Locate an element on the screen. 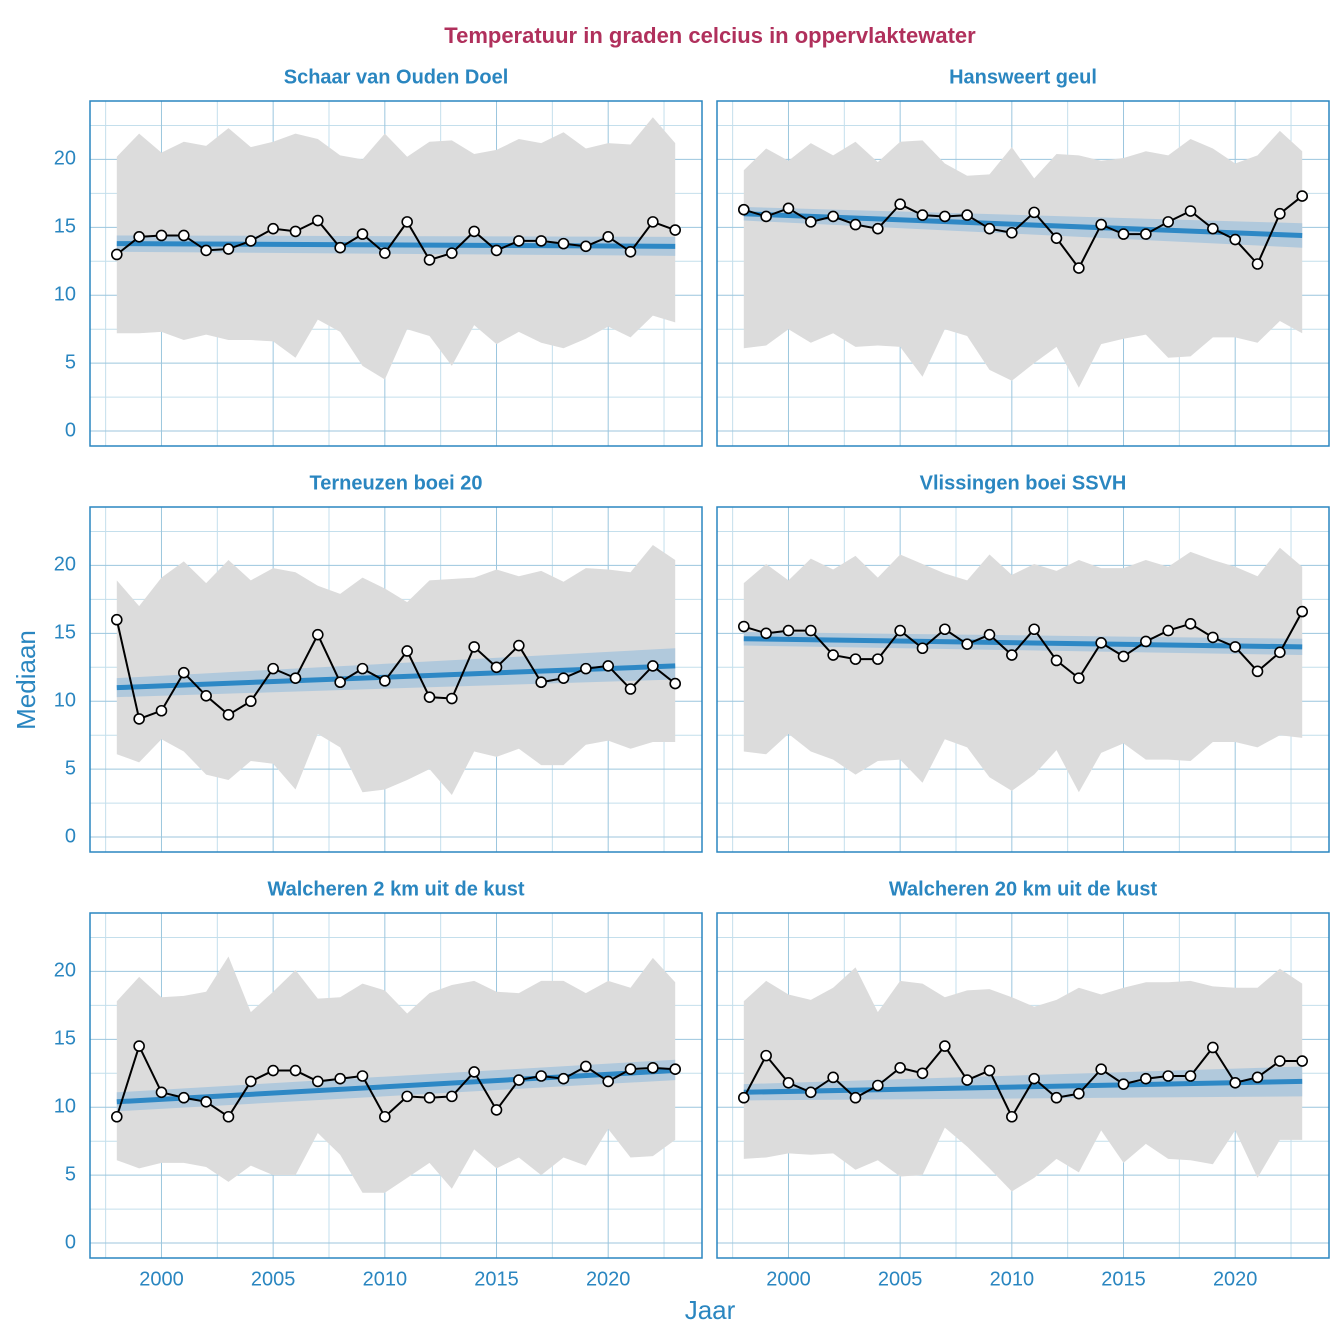  panel-title: Walcheren 20 km uit de kust is located at coordinates (1023, 889).